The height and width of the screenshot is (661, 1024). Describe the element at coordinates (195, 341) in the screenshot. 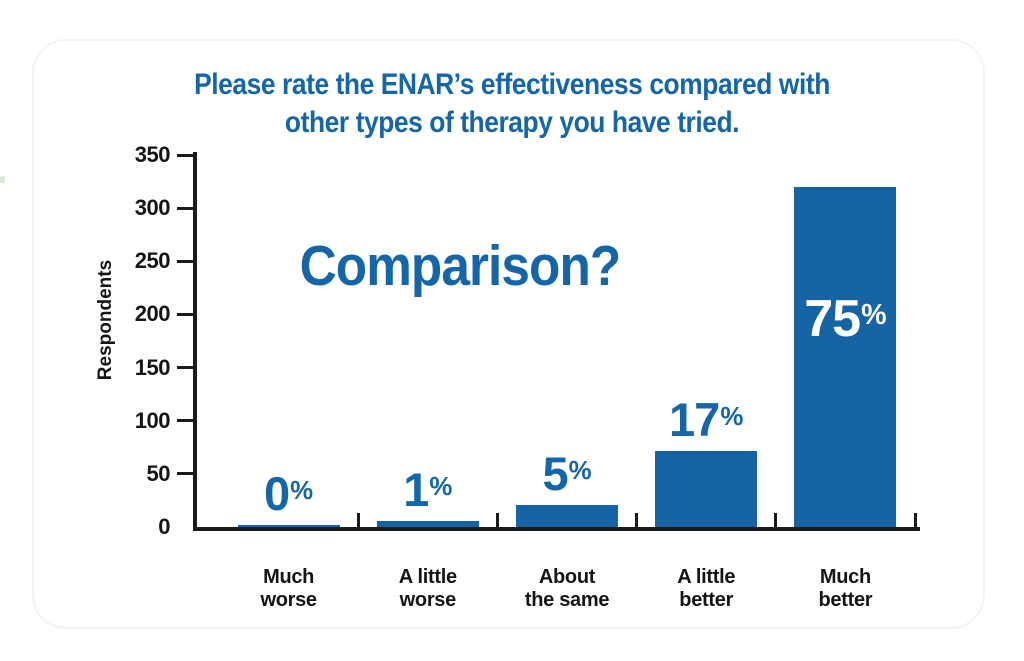

I see `y-axis-line` at that location.